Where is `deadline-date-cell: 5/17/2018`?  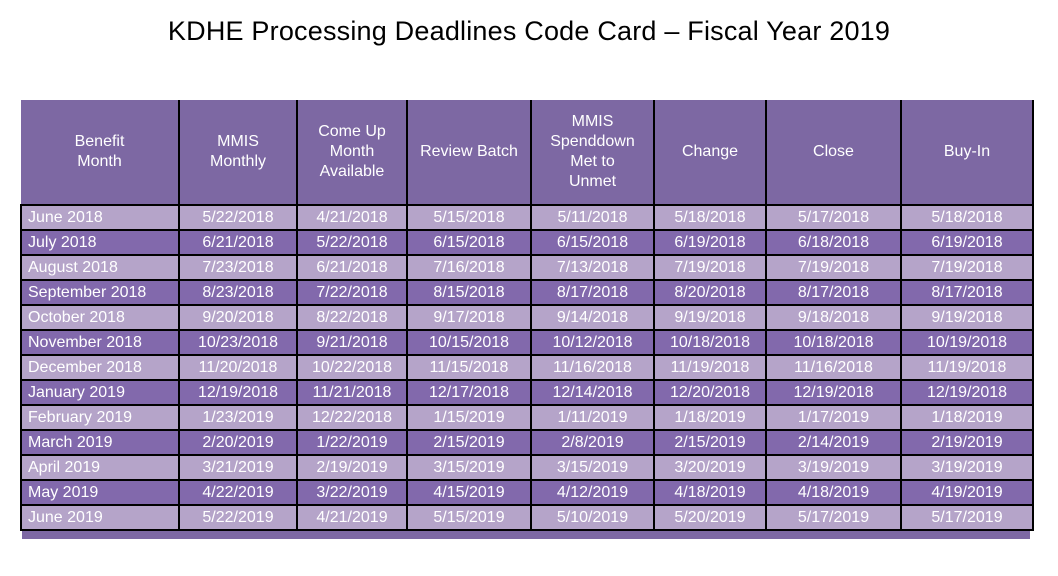 deadline-date-cell: 5/17/2018 is located at coordinates (833, 217).